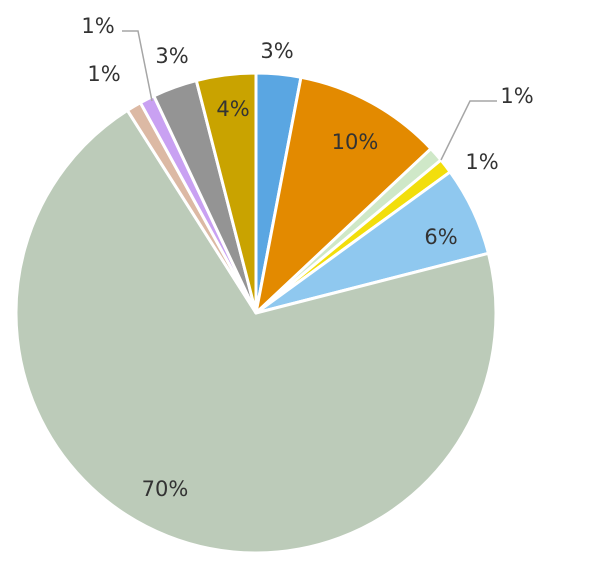 This screenshot has width=591, height=573. Describe the element at coordinates (232, 109) in the screenshot. I see `data-label: 4%` at that location.